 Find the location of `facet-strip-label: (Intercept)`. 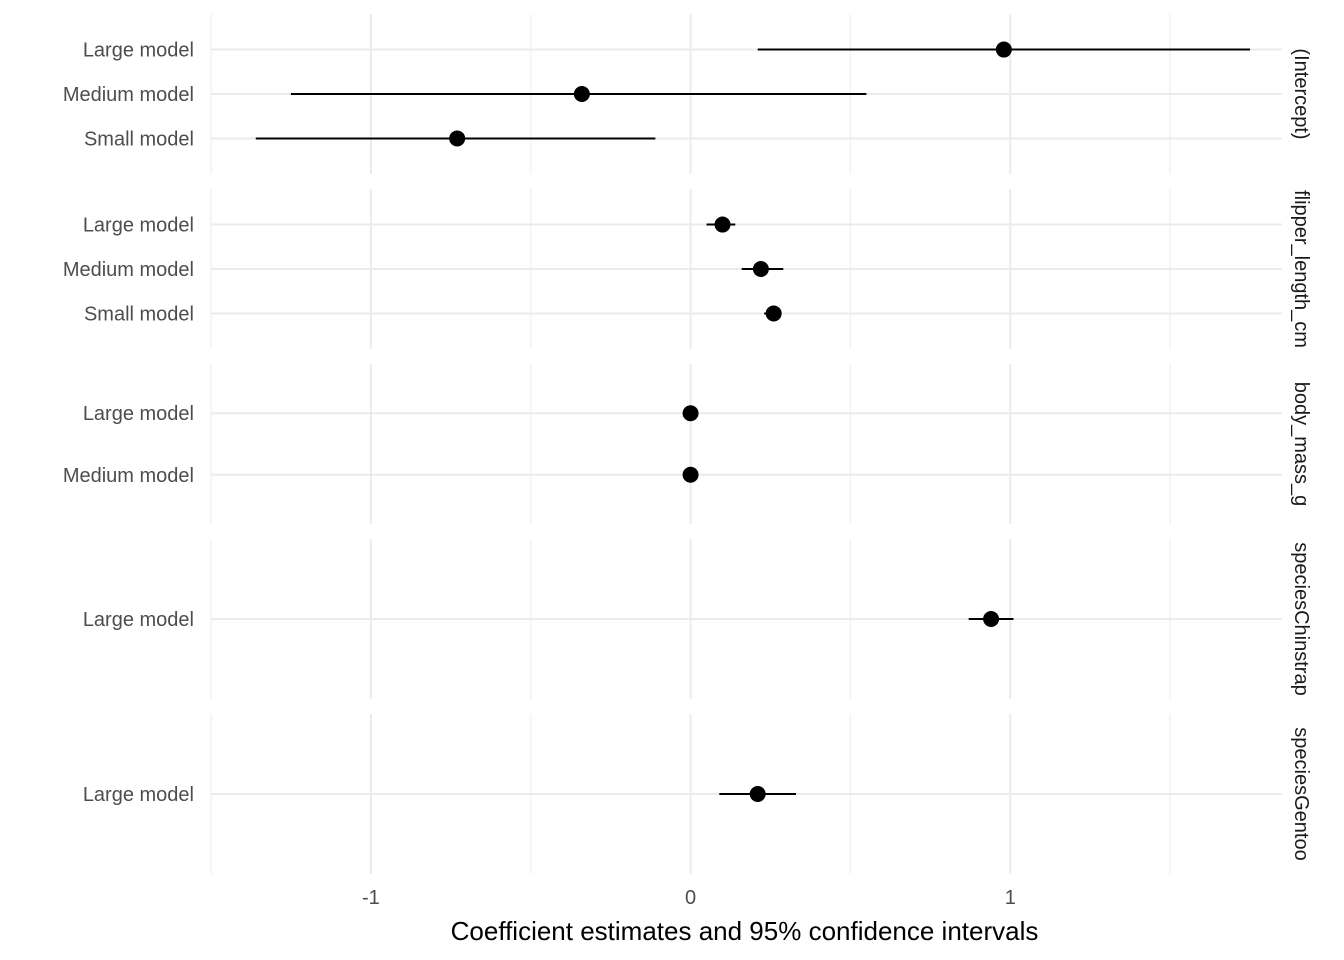

facet-strip-label: (Intercept) is located at coordinates (1301, 93).